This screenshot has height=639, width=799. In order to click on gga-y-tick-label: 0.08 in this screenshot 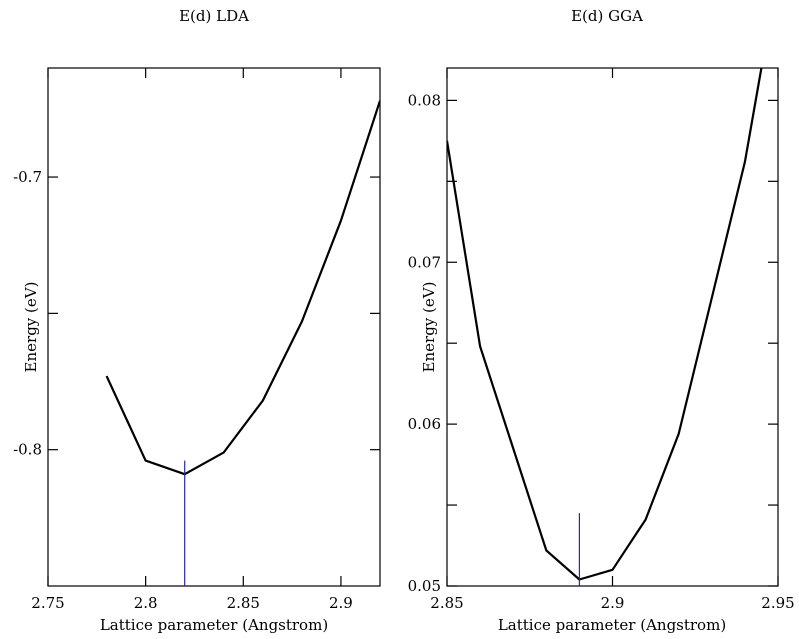, I will do `click(424, 100)`.